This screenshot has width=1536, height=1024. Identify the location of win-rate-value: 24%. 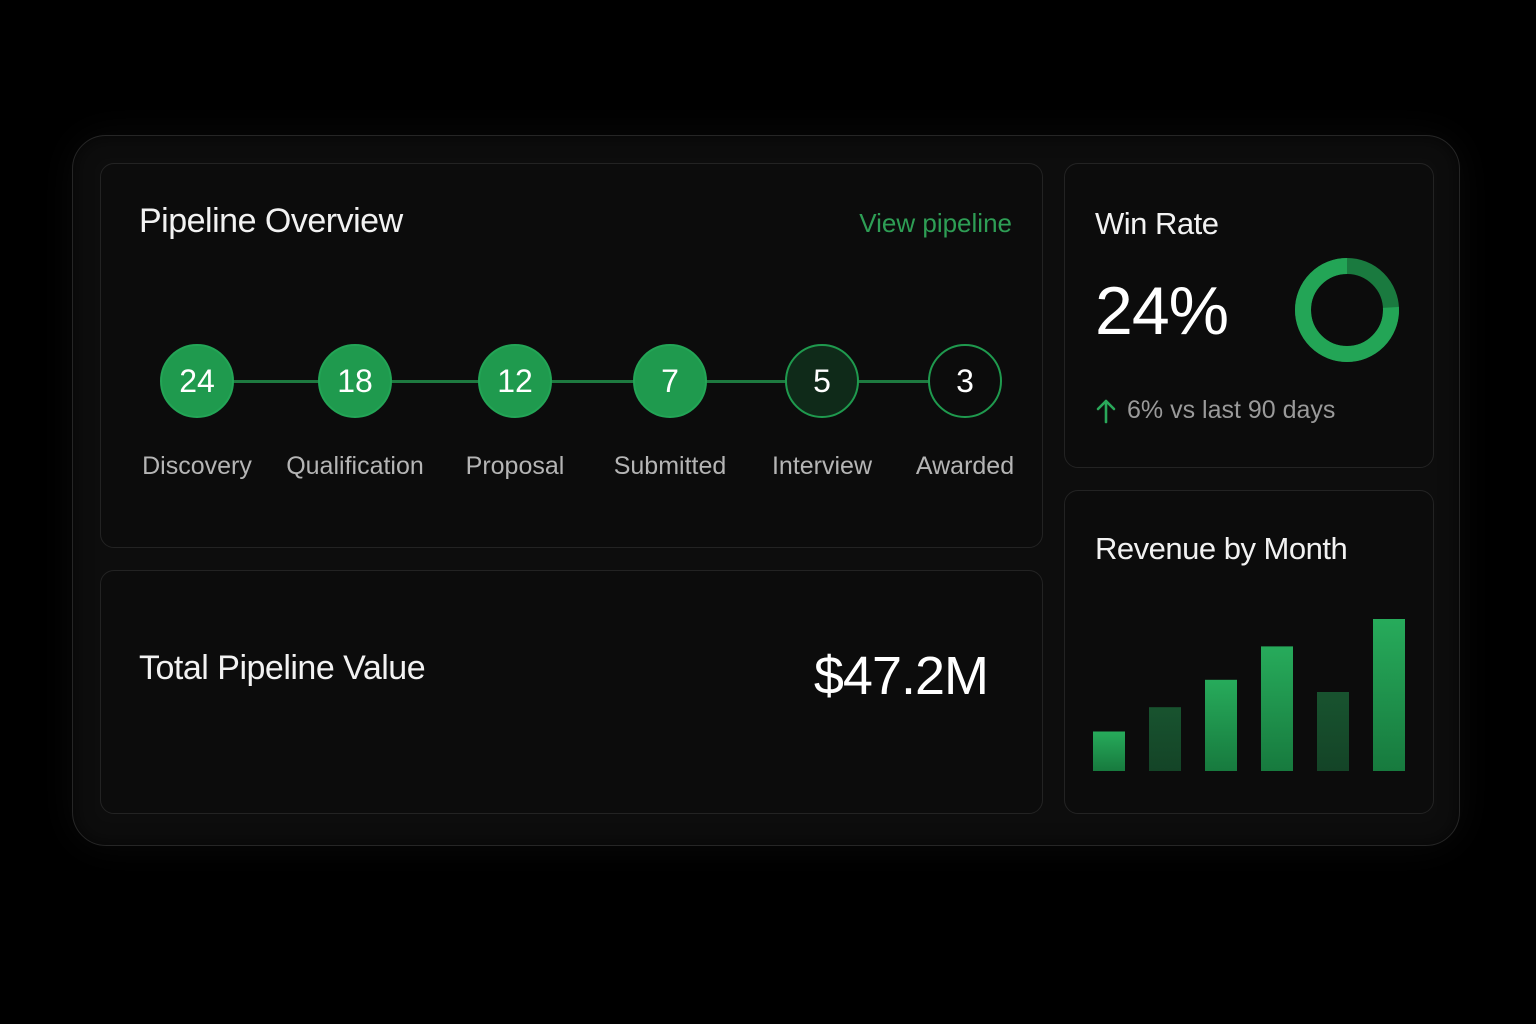
(1162, 311).